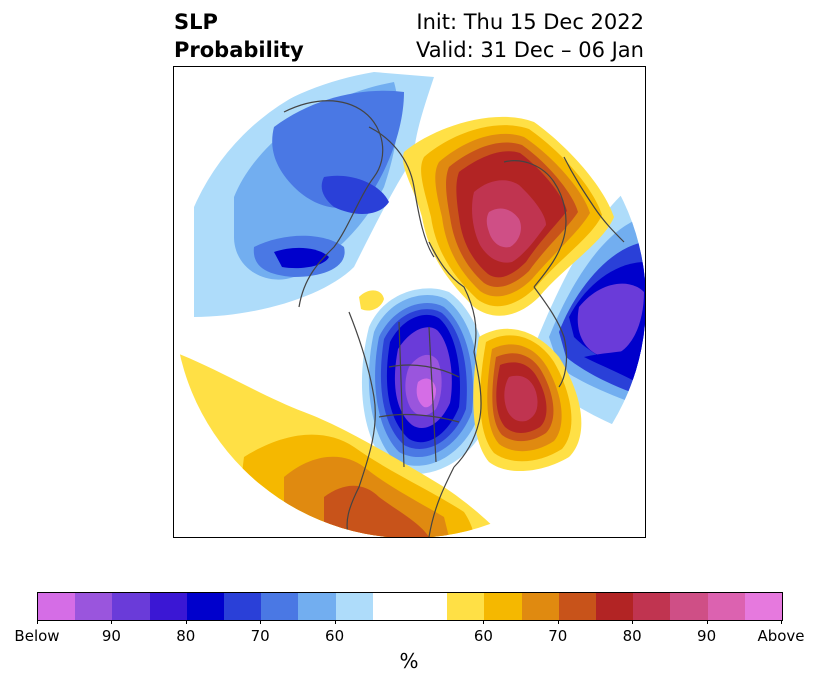  I want to click on colorbar, so click(410, 606).